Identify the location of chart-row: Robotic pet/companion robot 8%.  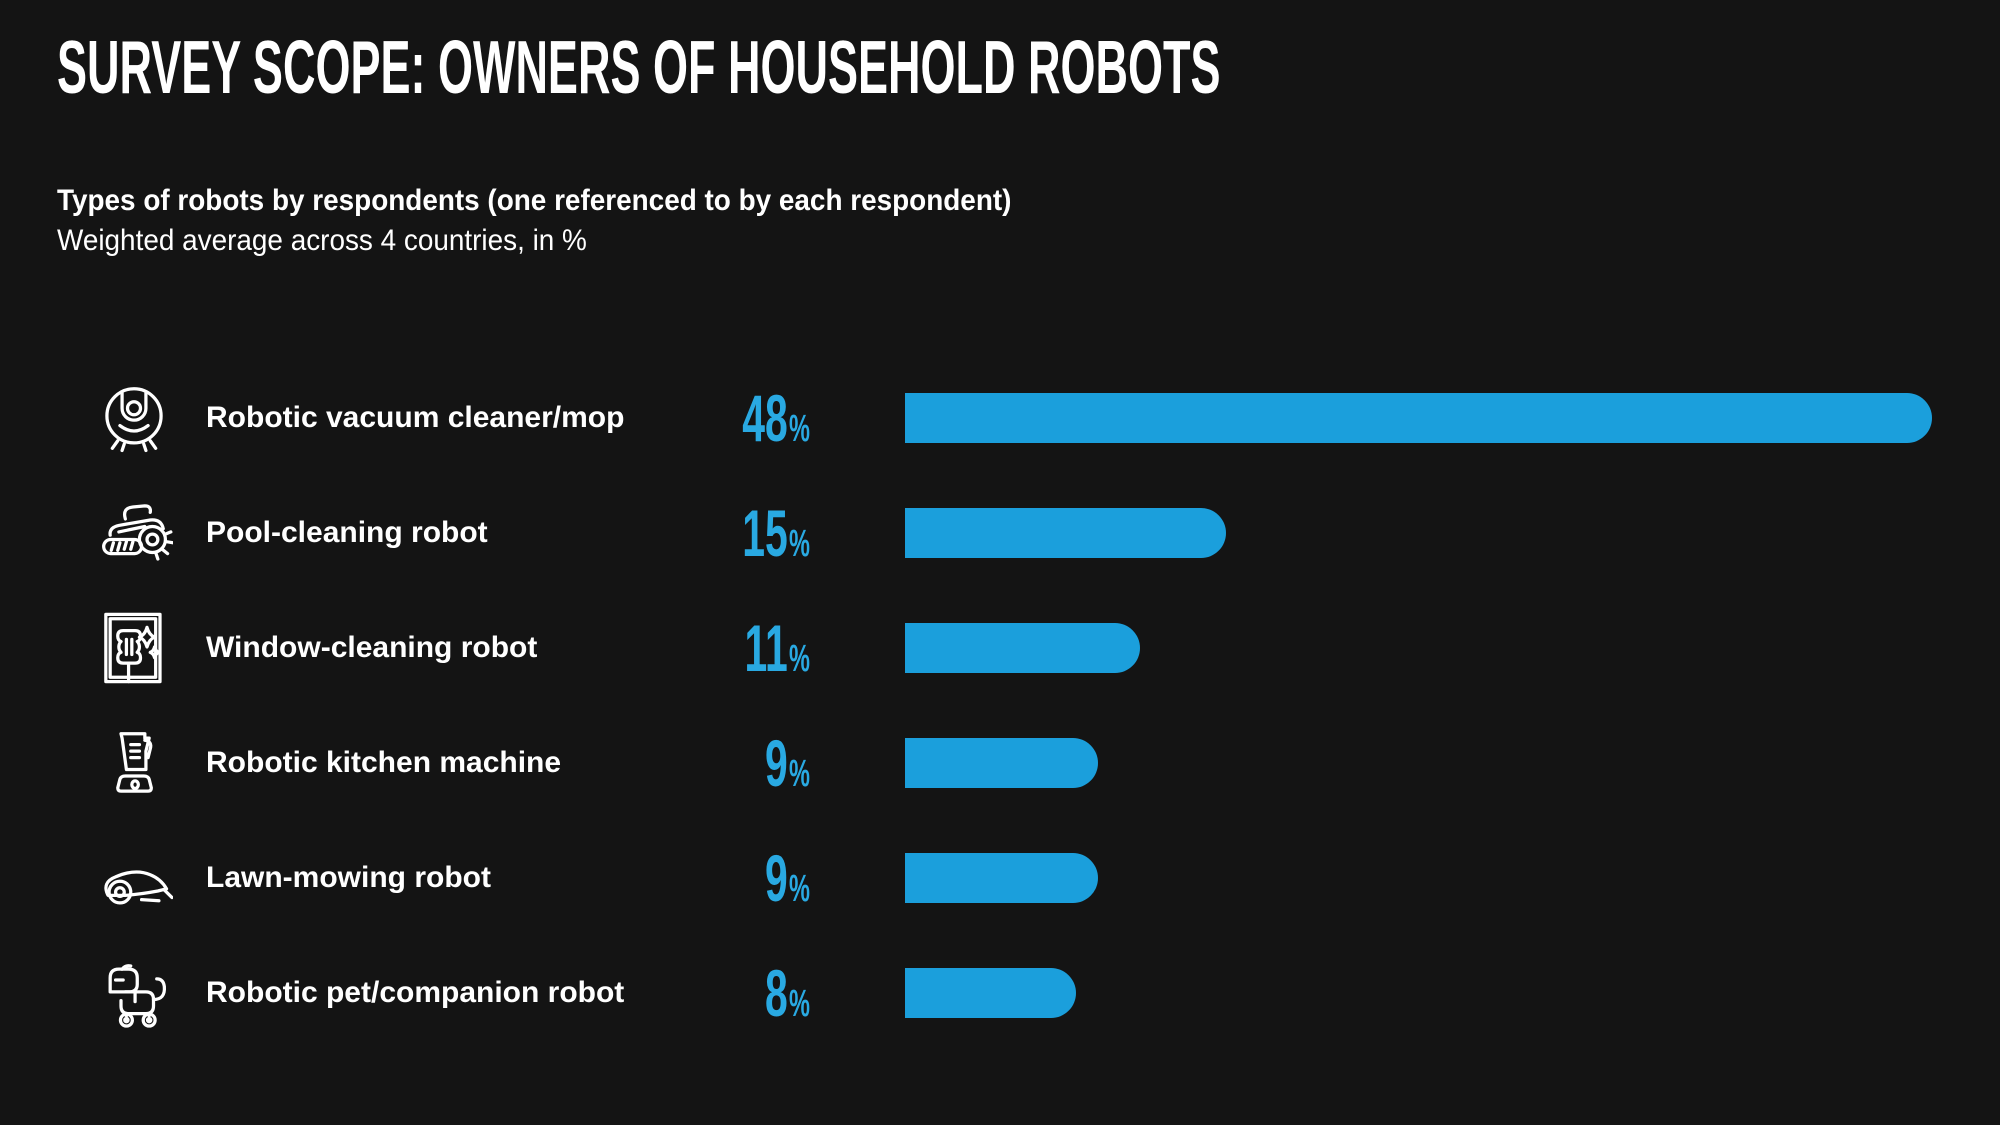
(1000, 992).